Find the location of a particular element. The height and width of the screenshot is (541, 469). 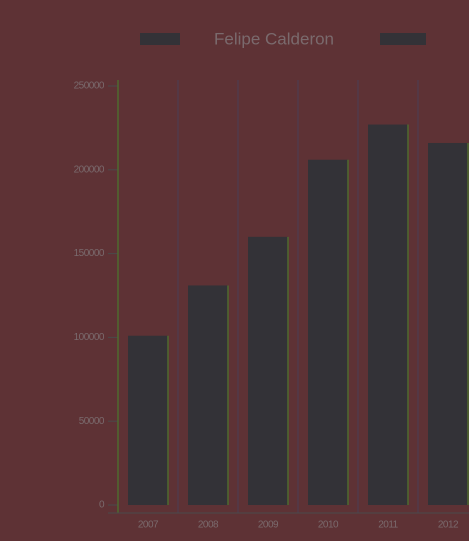

y-tick-label: 150000 is located at coordinates (89, 253).